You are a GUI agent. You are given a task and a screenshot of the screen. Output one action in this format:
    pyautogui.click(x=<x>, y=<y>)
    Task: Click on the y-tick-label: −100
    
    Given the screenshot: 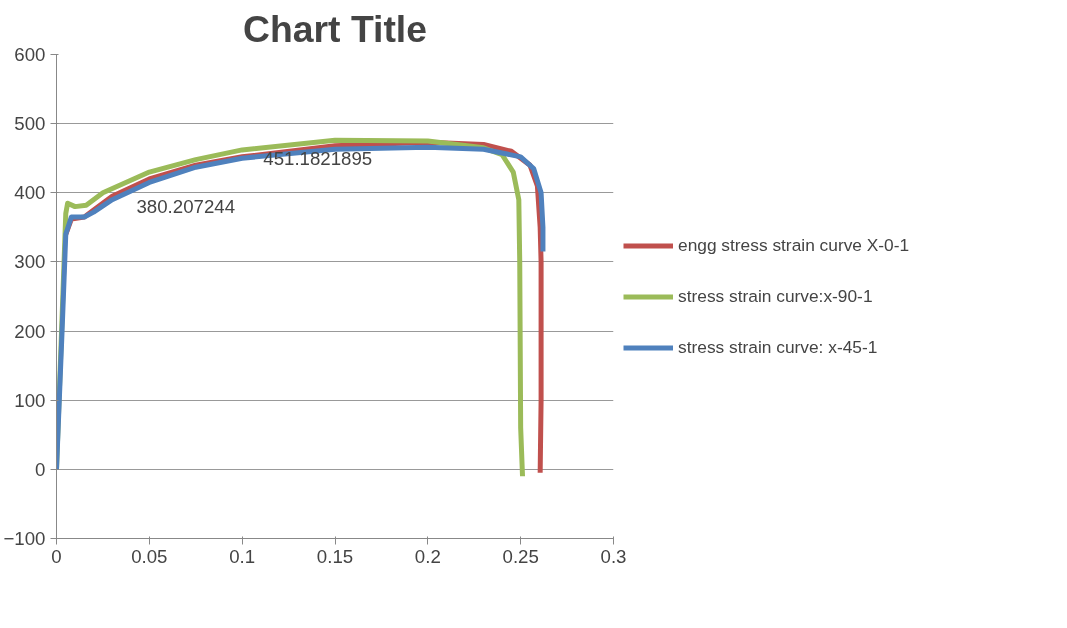 What is the action you would take?
    pyautogui.click(x=24, y=538)
    